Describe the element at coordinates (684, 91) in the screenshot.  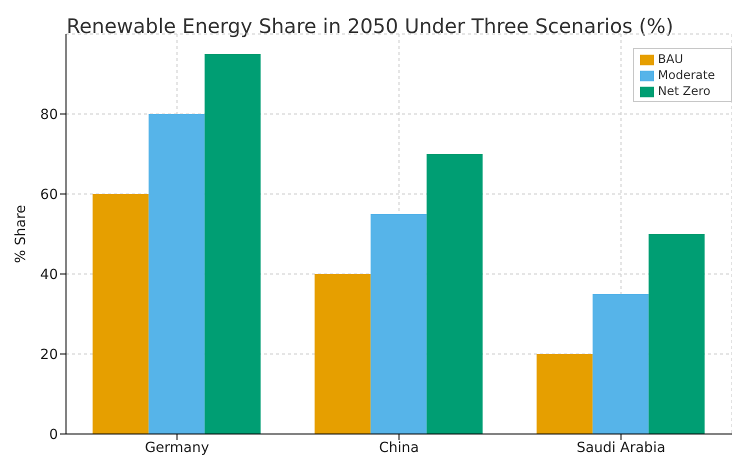
I see `legend-label: Net Zero` at that location.